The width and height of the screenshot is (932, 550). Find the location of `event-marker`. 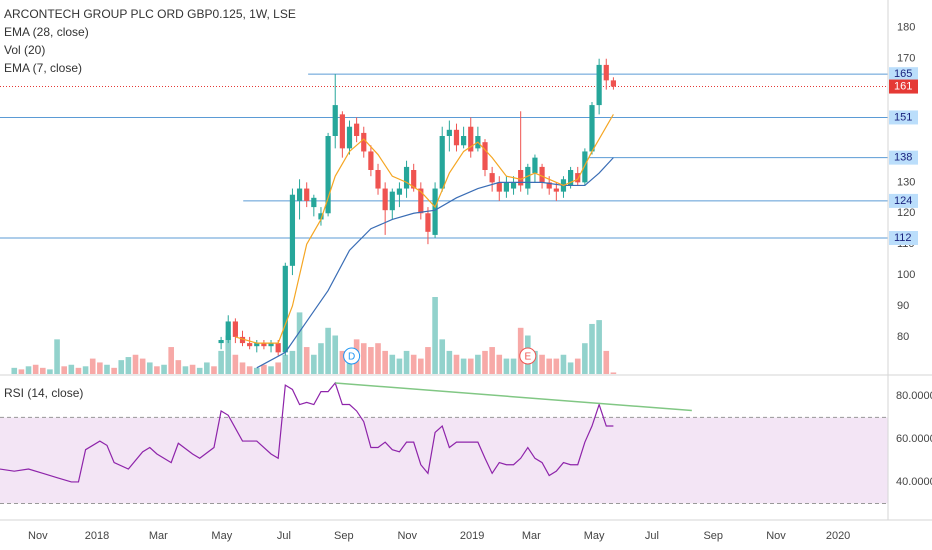

event-marker is located at coordinates (352, 356).